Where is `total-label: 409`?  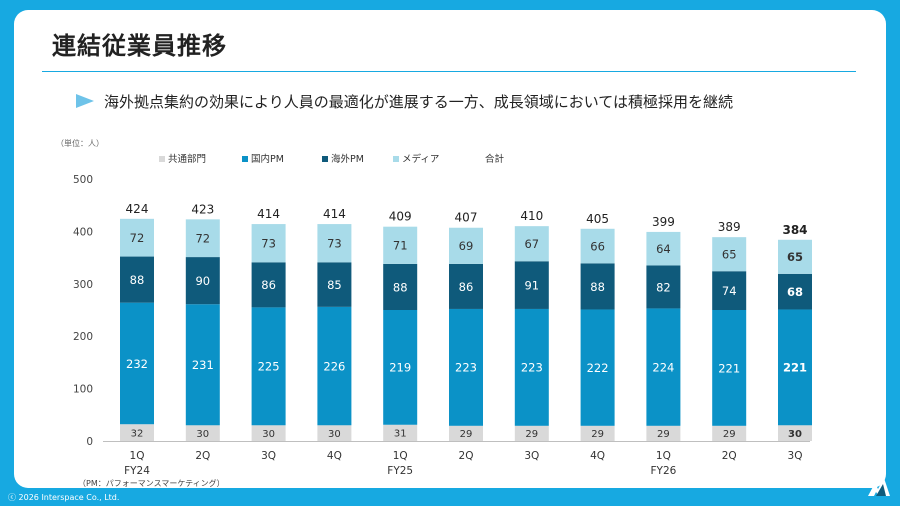 total-label: 409 is located at coordinates (400, 217).